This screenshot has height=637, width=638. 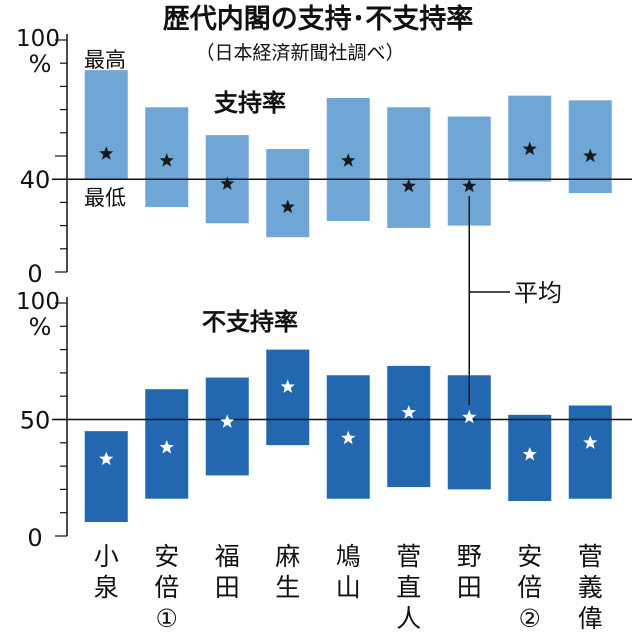 I want to click on category-label-char: ①, so click(x=167, y=618).